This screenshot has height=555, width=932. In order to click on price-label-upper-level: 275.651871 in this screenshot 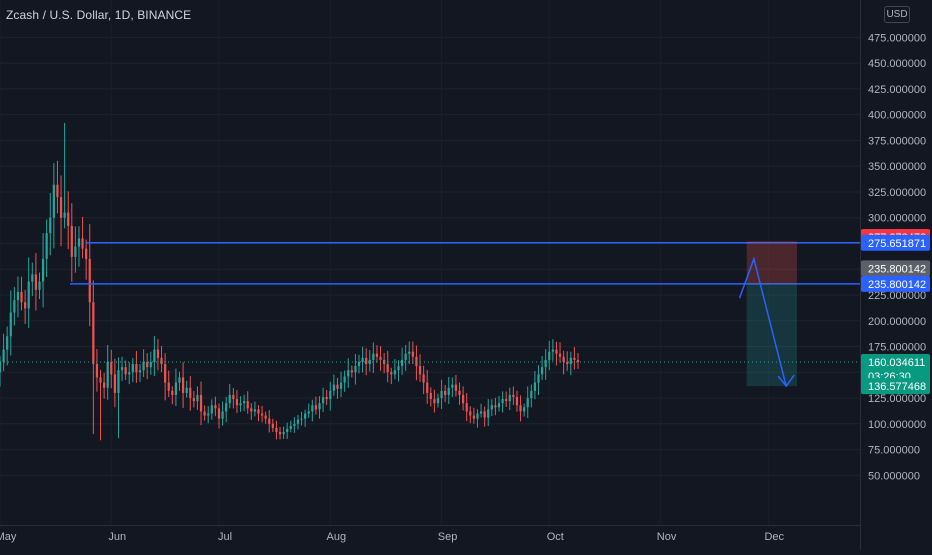, I will do `click(897, 244)`.